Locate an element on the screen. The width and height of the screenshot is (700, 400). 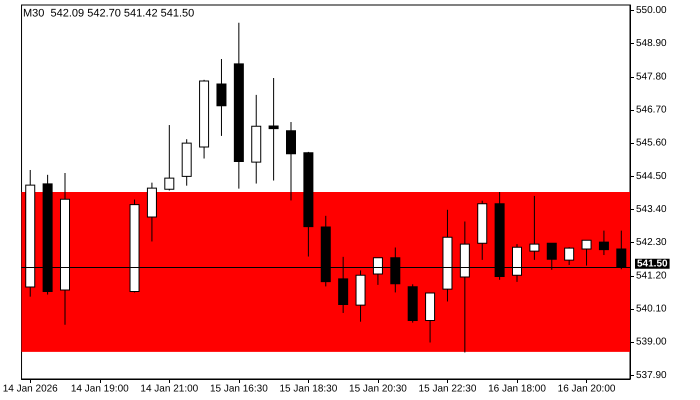
y-tick-label: 545.60 is located at coordinates (652, 143).